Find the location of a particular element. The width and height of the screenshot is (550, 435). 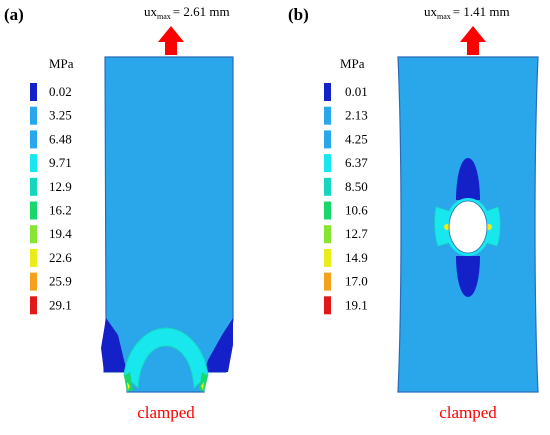

panel-a-right-edge-band is located at coordinates (218, 345).